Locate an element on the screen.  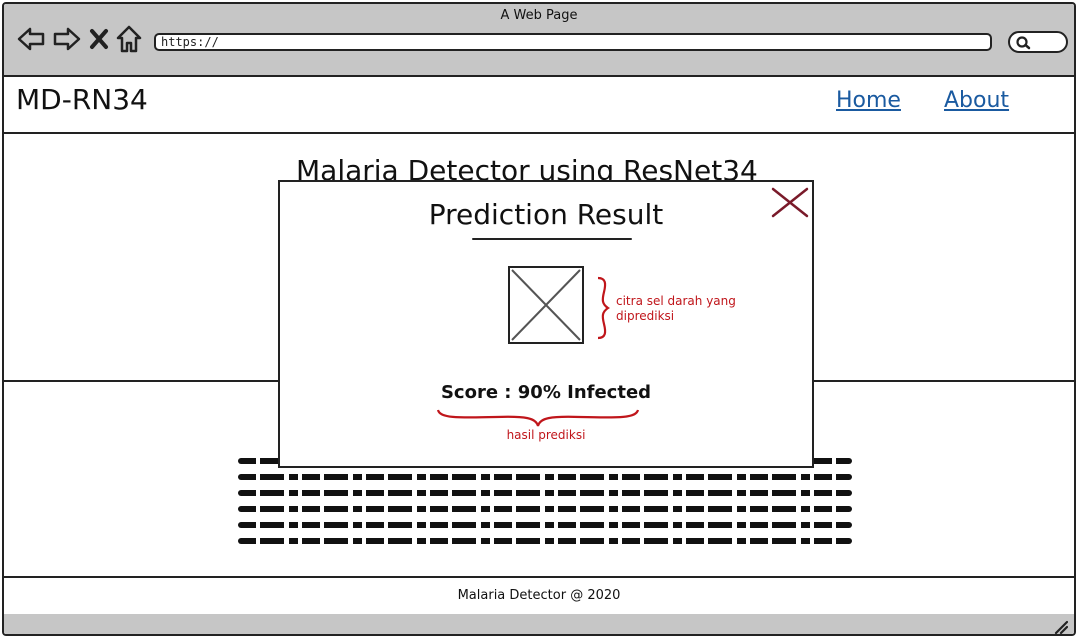
site-header: MD-RN34 Home About is located at coordinates (539, 104).